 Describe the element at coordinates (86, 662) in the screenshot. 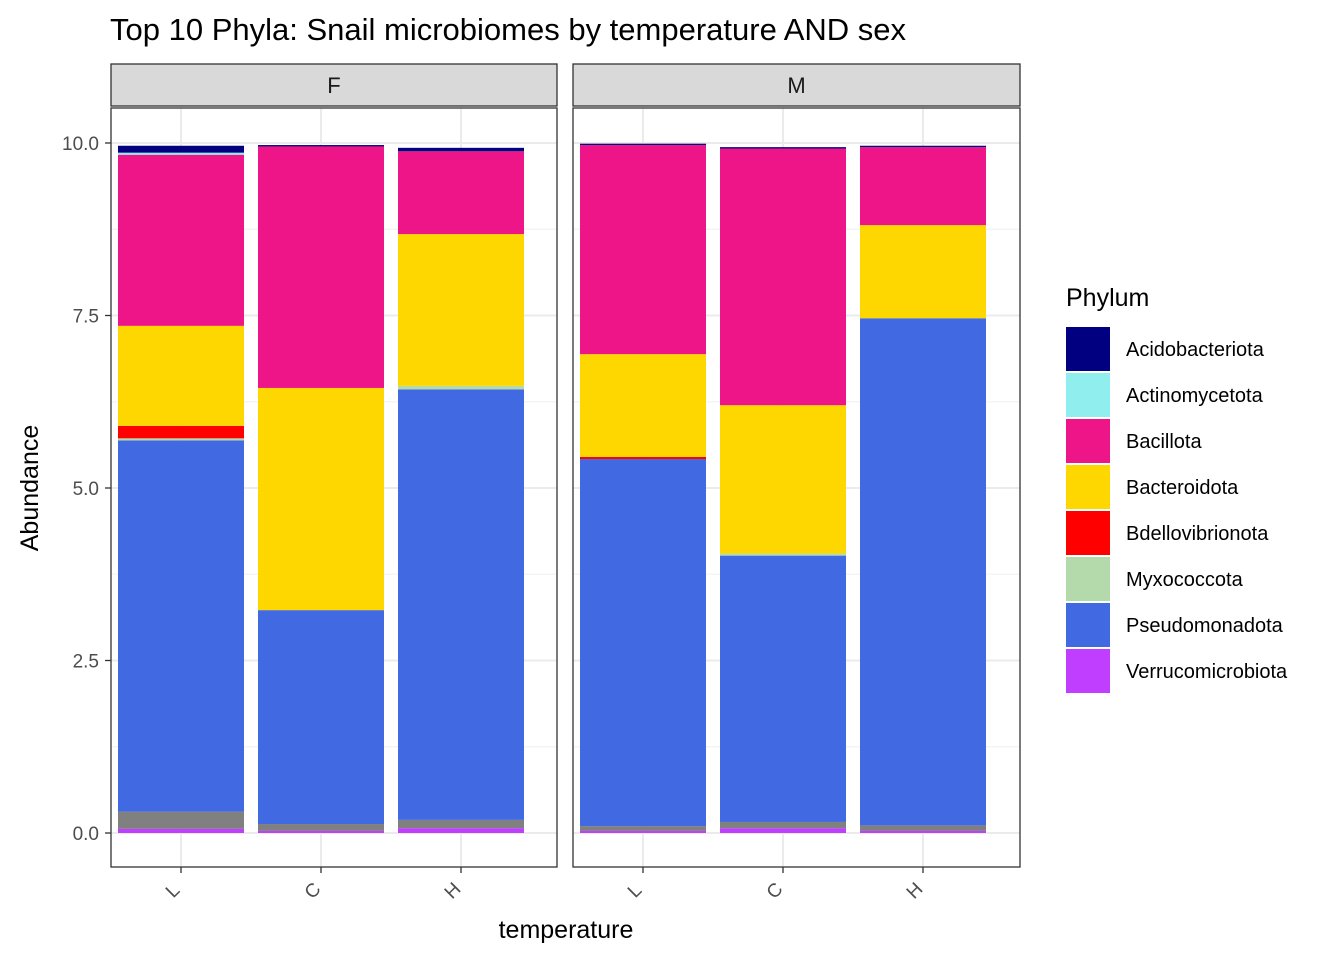

I see `y-tick-label: 2.5` at that location.